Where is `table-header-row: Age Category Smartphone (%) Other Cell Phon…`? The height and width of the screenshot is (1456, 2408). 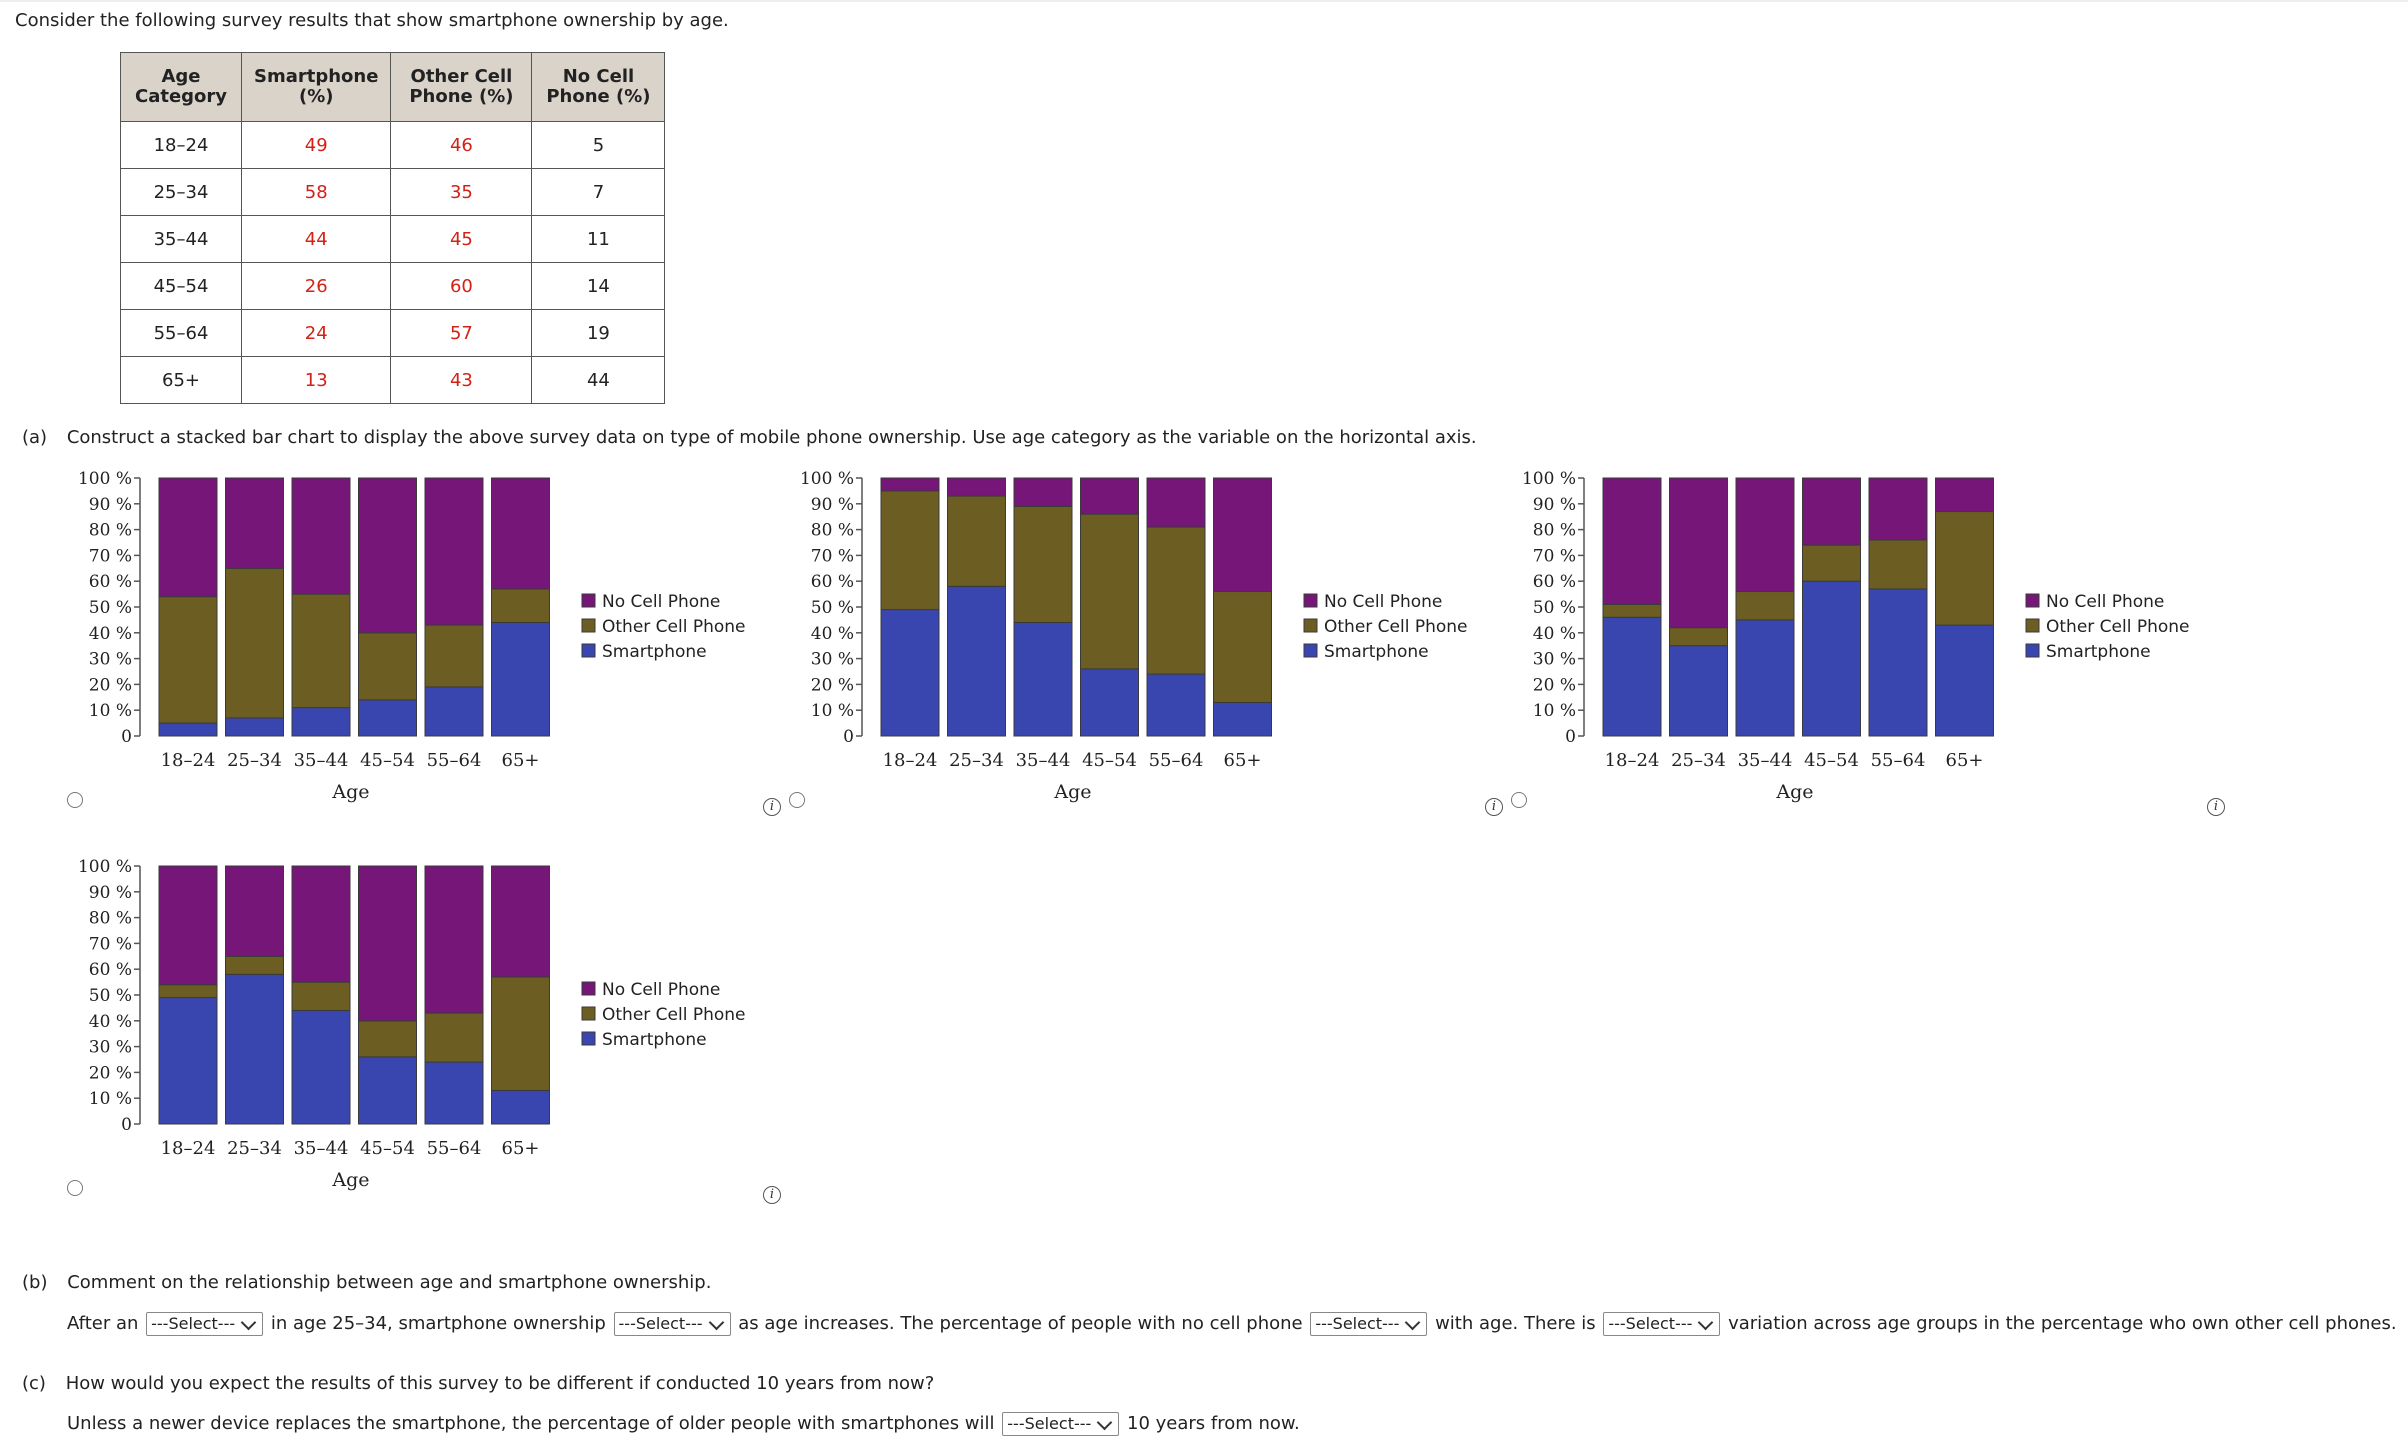 table-header-row: Age Category Smartphone (%) Other Cell Phon… is located at coordinates (393, 87).